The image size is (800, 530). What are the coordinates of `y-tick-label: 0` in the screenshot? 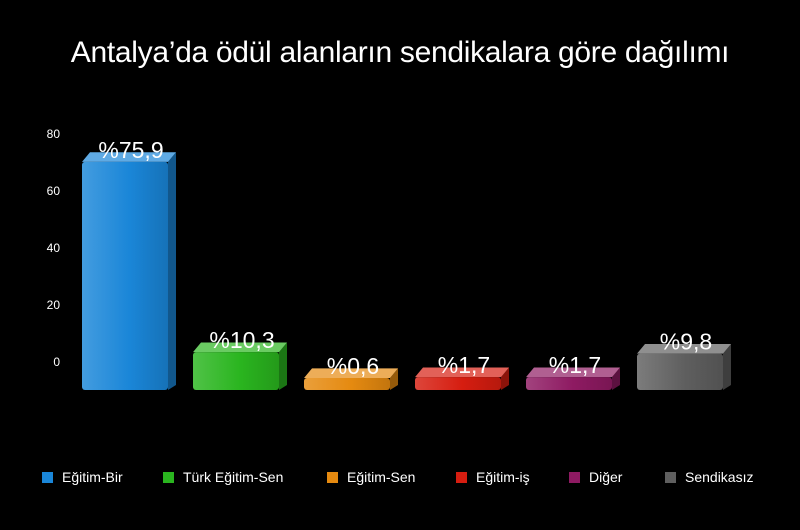 It's located at (56, 362).